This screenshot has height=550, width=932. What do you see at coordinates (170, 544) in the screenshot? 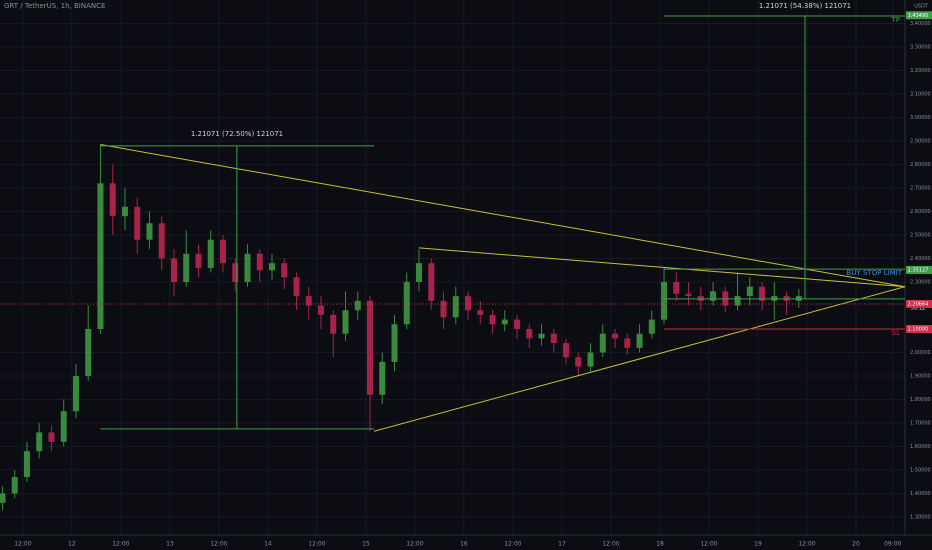
I see `x-tick-label: 13` at bounding box center [170, 544].